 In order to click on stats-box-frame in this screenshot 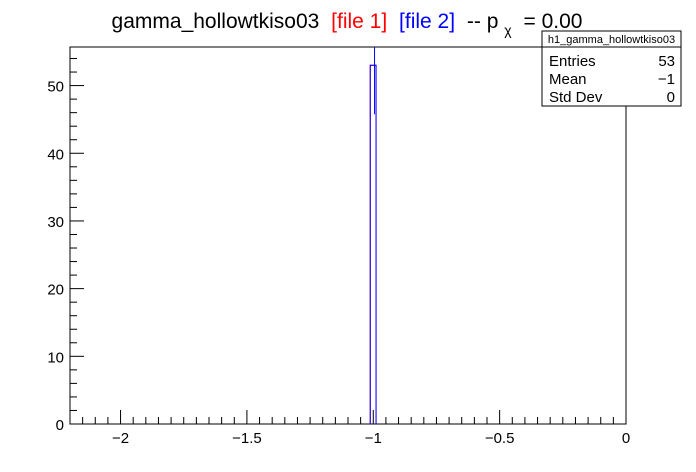, I will do `click(611, 68)`.